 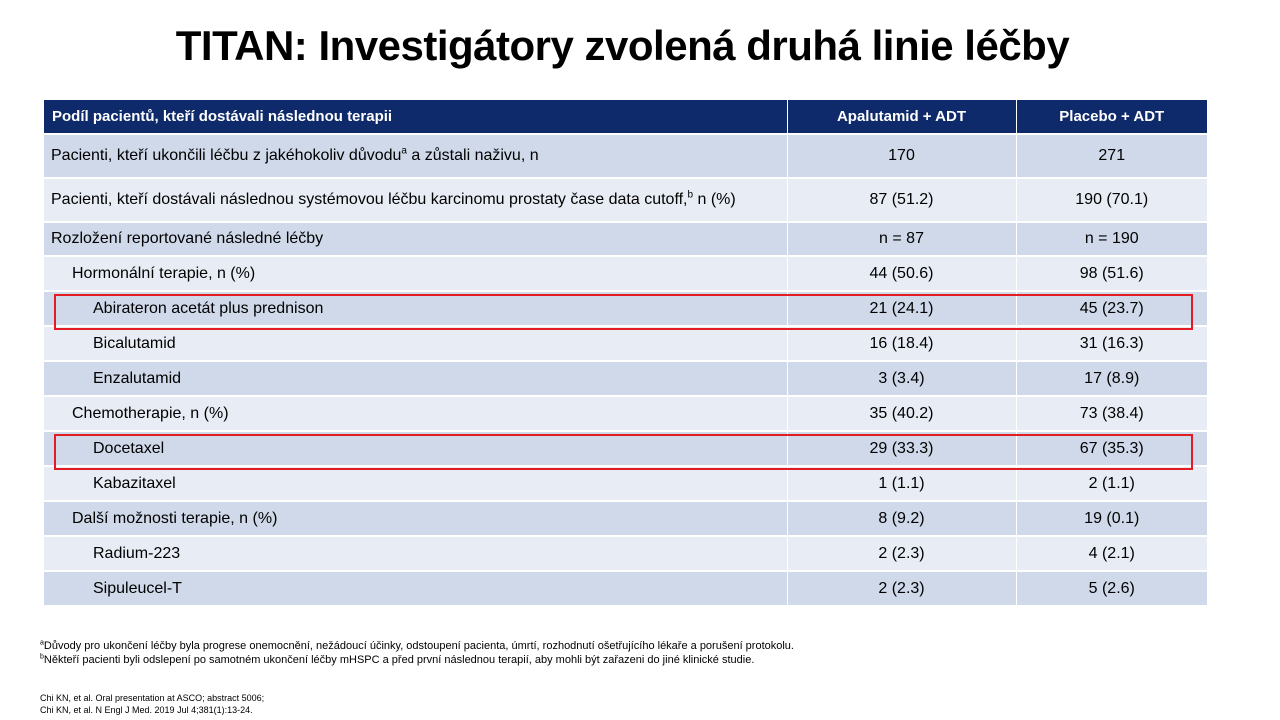 I want to click on table-row: Bicalutamid 16 (18.4) 31 (16.3), so click(x=625, y=343).